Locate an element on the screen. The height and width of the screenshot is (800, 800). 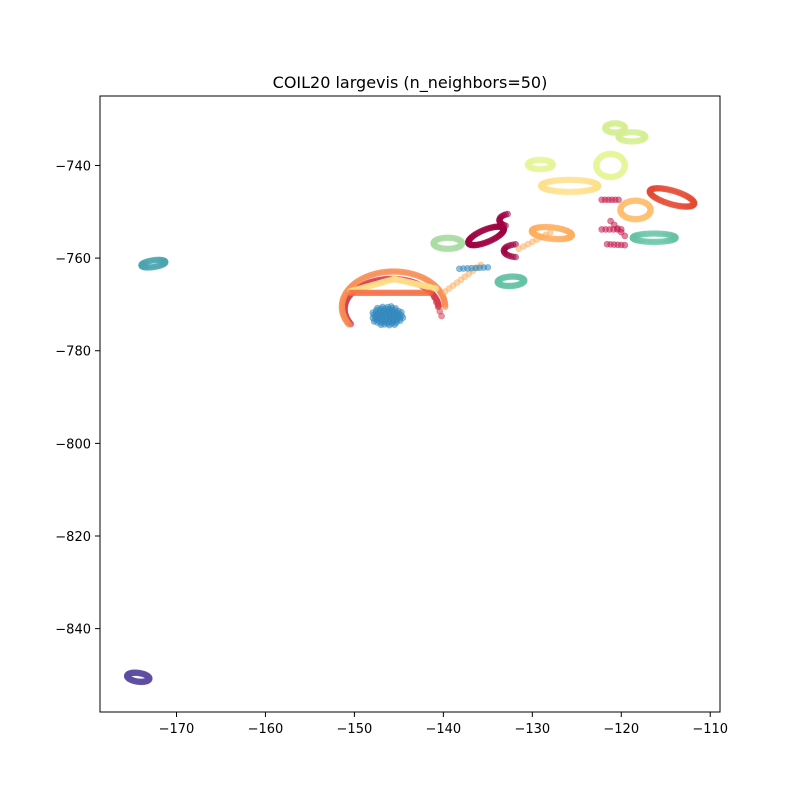
x-tick-label: −120 is located at coordinates (621, 729).